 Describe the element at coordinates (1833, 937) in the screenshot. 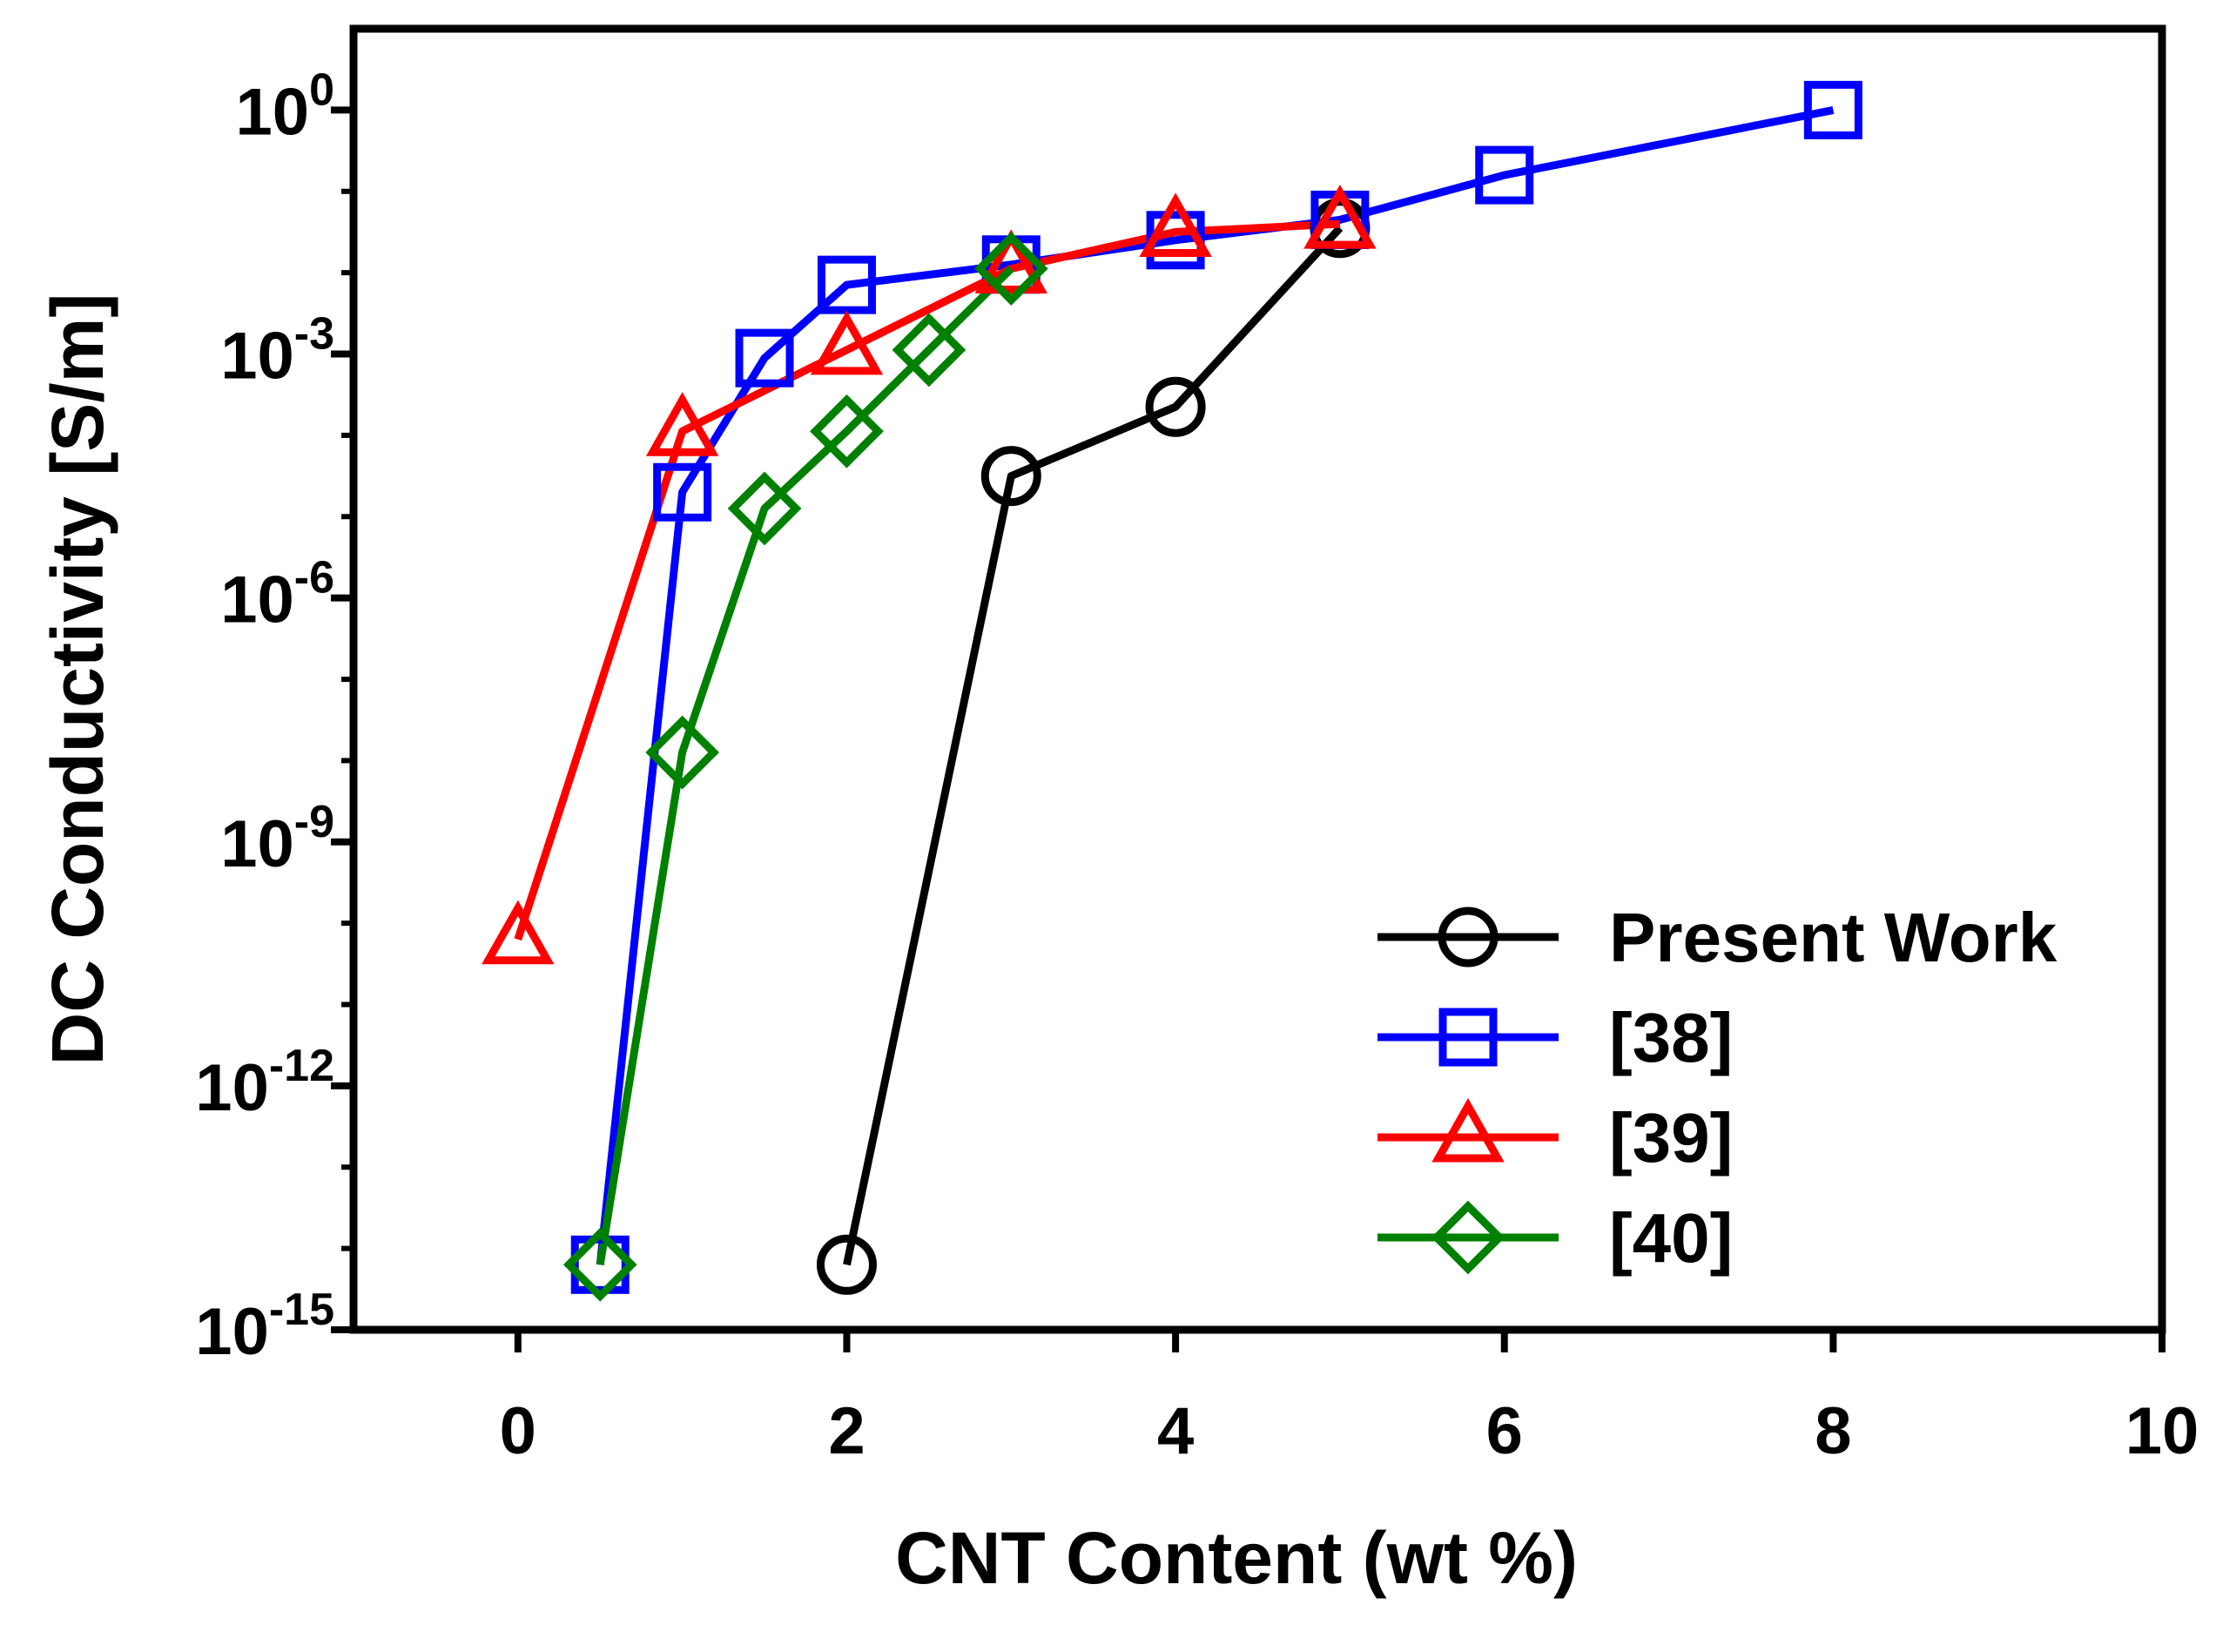

I see `legend-label-0: Present Work` at that location.